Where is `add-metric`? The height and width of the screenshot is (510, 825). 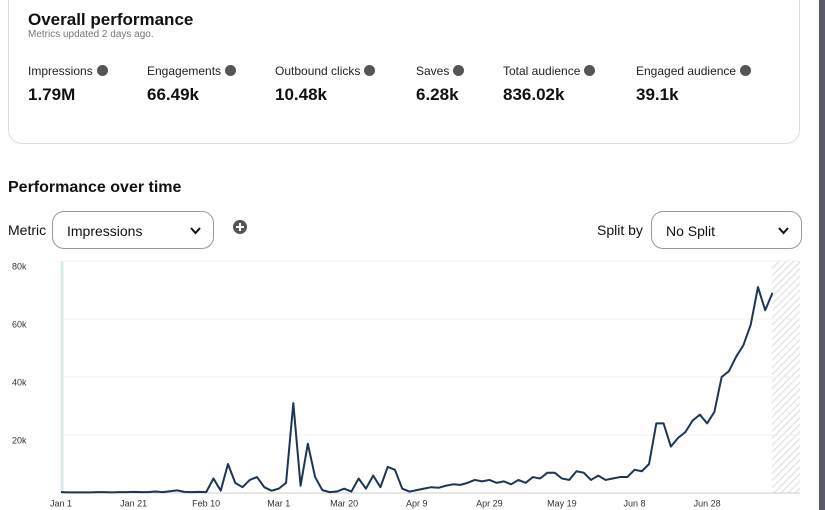
add-metric is located at coordinates (240, 227).